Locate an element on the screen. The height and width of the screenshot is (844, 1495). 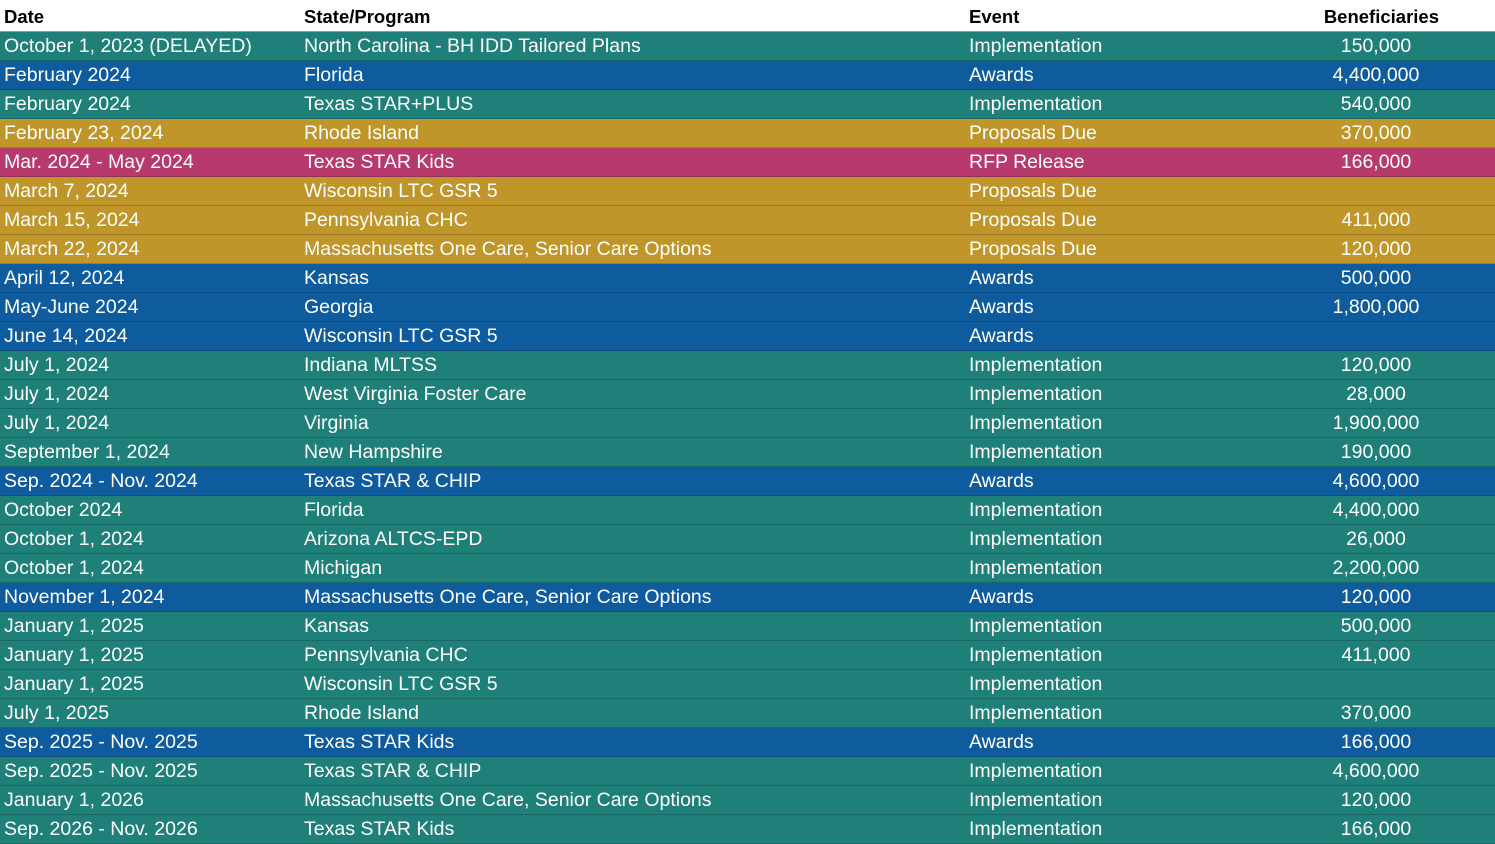
cell-beneficiaries: 1,800,000 is located at coordinates (1376, 306).